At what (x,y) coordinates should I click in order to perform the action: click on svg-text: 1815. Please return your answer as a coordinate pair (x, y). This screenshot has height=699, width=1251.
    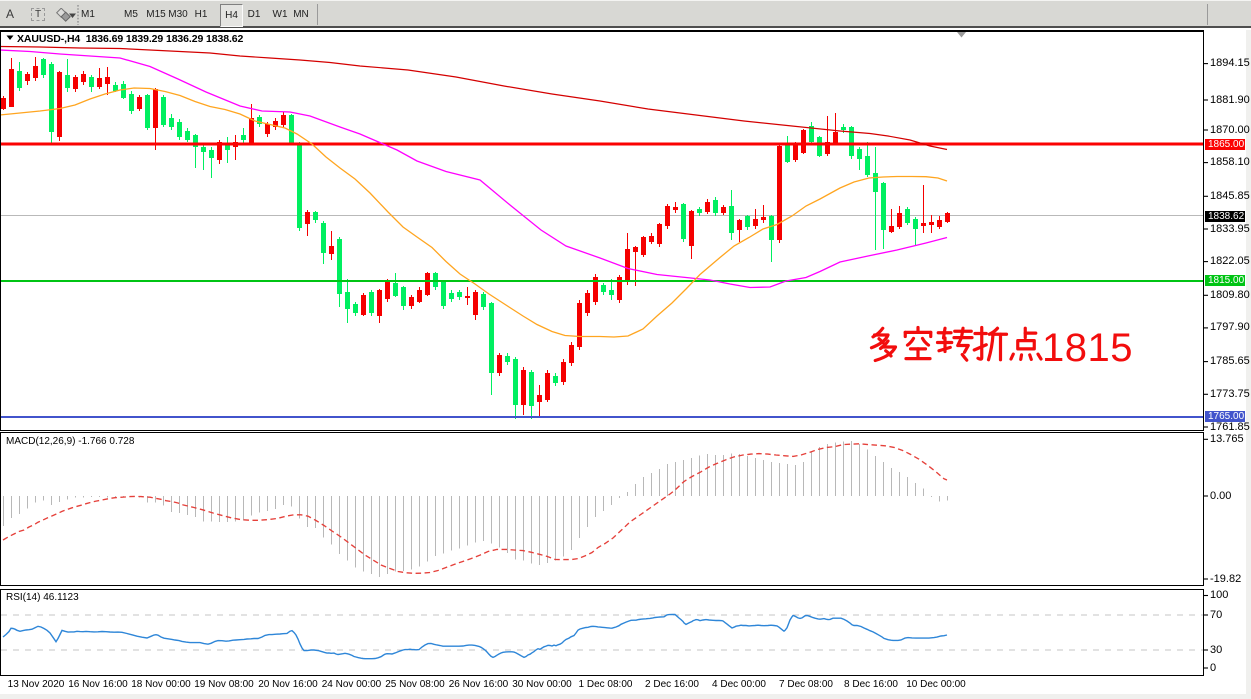
    Looking at the image, I should click on (1087, 345).